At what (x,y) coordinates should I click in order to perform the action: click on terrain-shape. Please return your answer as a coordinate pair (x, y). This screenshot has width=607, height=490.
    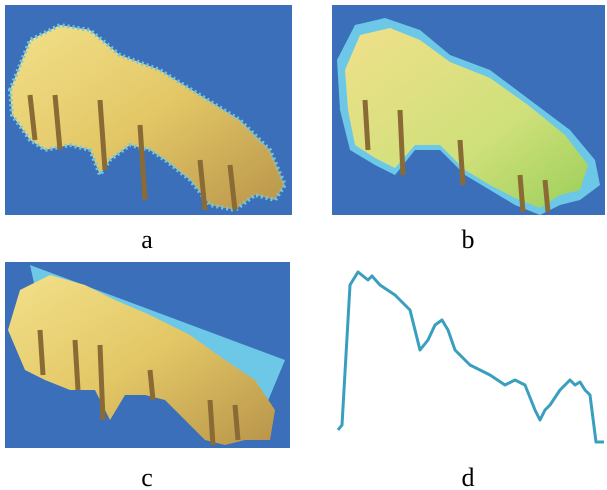
    Looking at the image, I should click on (466, 118).